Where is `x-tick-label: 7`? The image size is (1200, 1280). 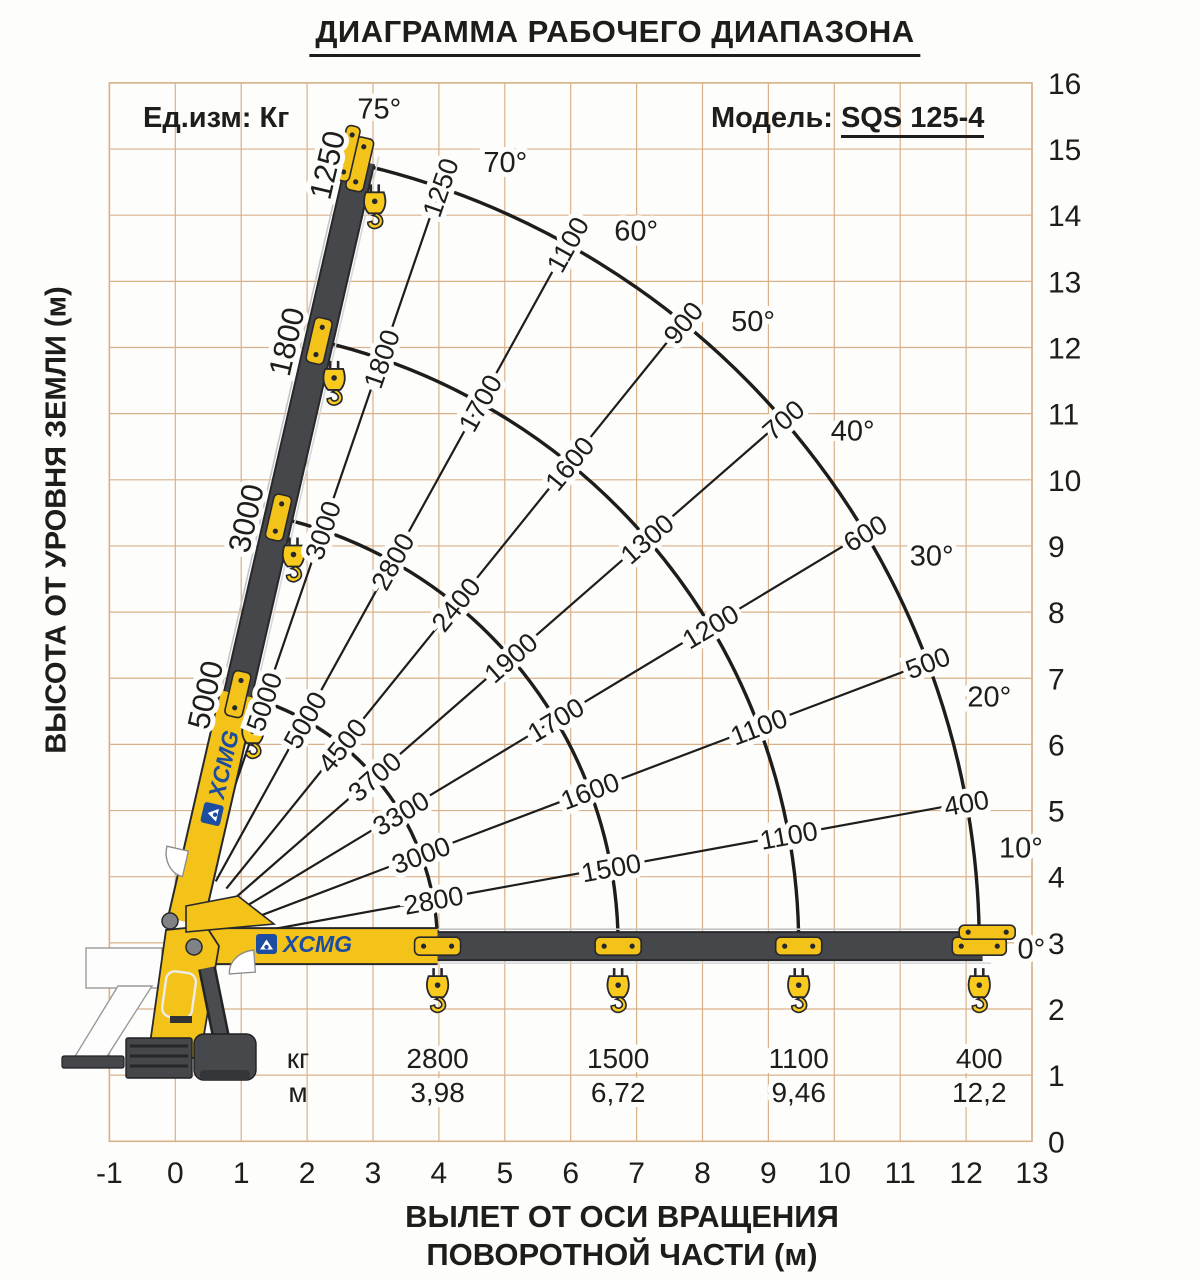 x-tick-label: 7 is located at coordinates (636, 1173).